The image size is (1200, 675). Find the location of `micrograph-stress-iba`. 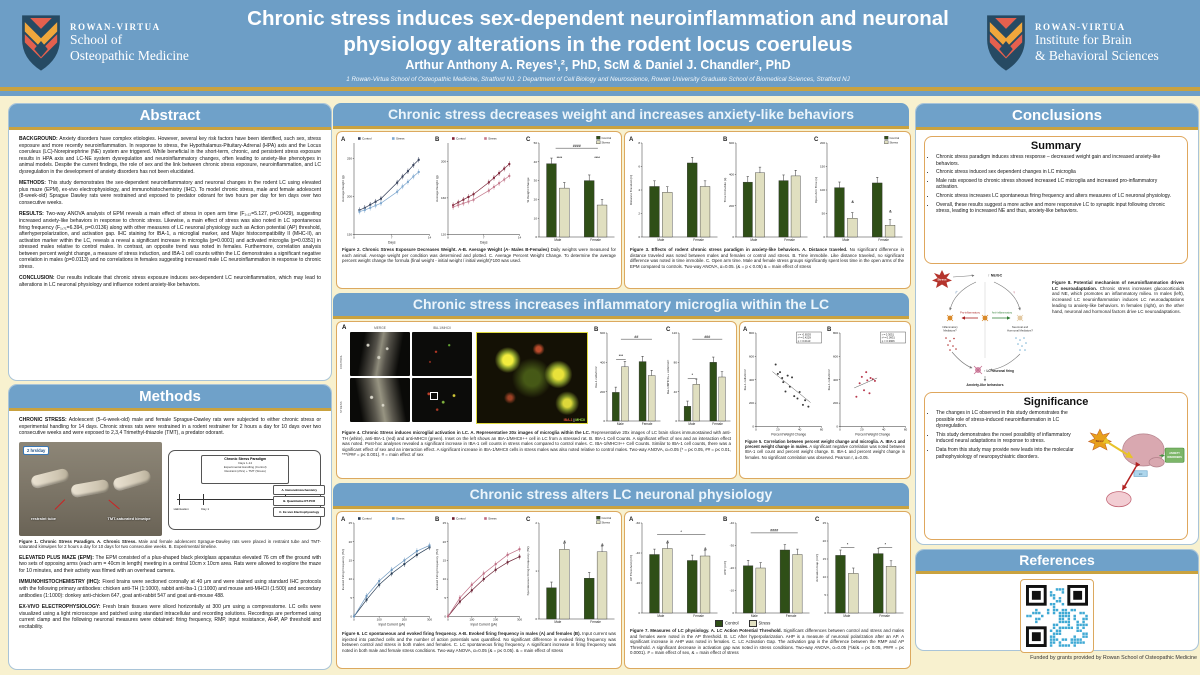

micrograph-stress-iba is located at coordinates (442, 400).